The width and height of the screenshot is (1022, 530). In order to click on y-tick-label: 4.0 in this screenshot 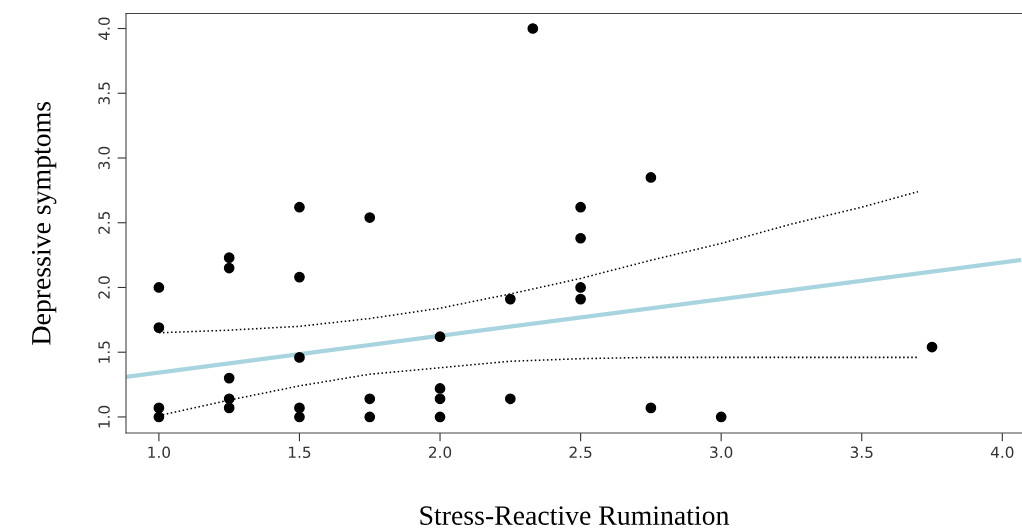, I will do `click(104, 28)`.